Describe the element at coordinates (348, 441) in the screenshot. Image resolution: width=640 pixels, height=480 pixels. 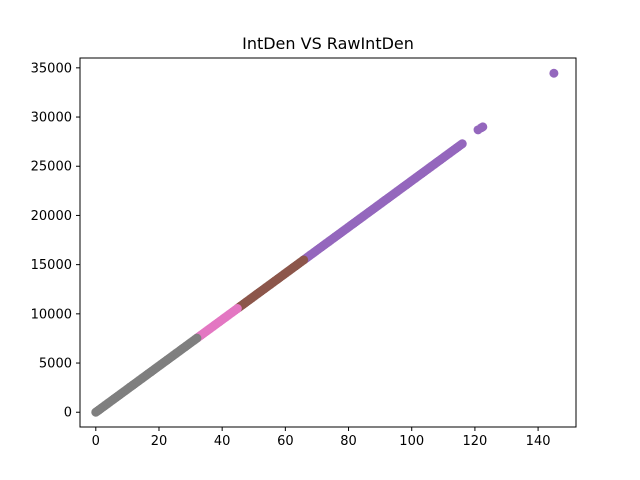
I see `x-tick-label: 80` at that location.